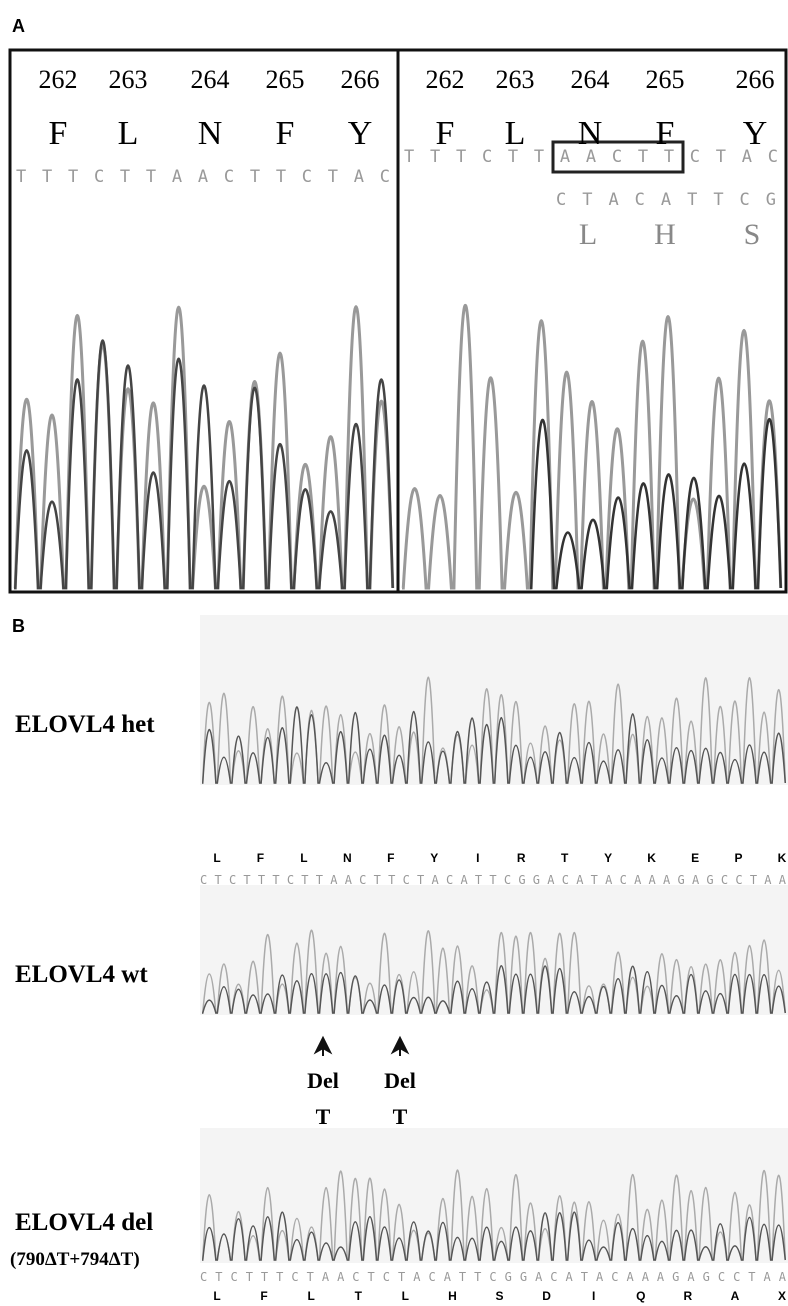  I want to click on row-label: ELOVL4 het, so click(85, 724).